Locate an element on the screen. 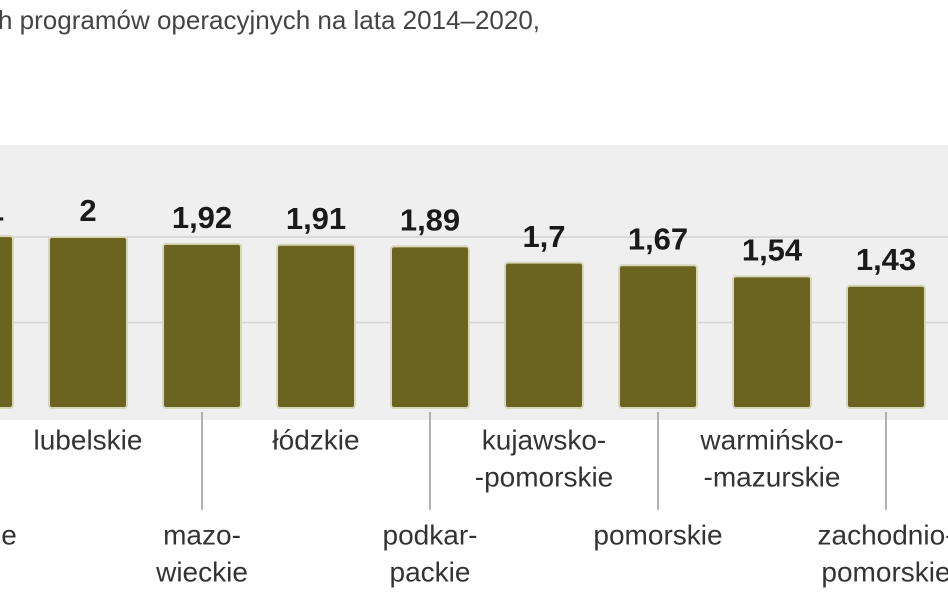 The height and width of the screenshot is (593, 948). value-label: 1,54 is located at coordinates (772, 250).